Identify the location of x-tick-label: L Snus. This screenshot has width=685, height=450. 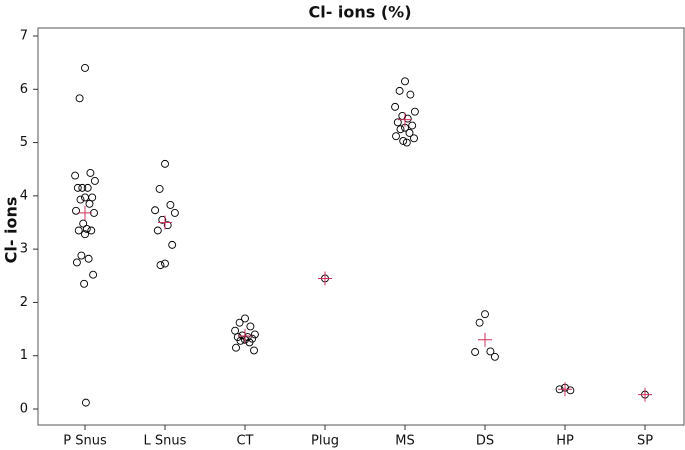
(165, 441).